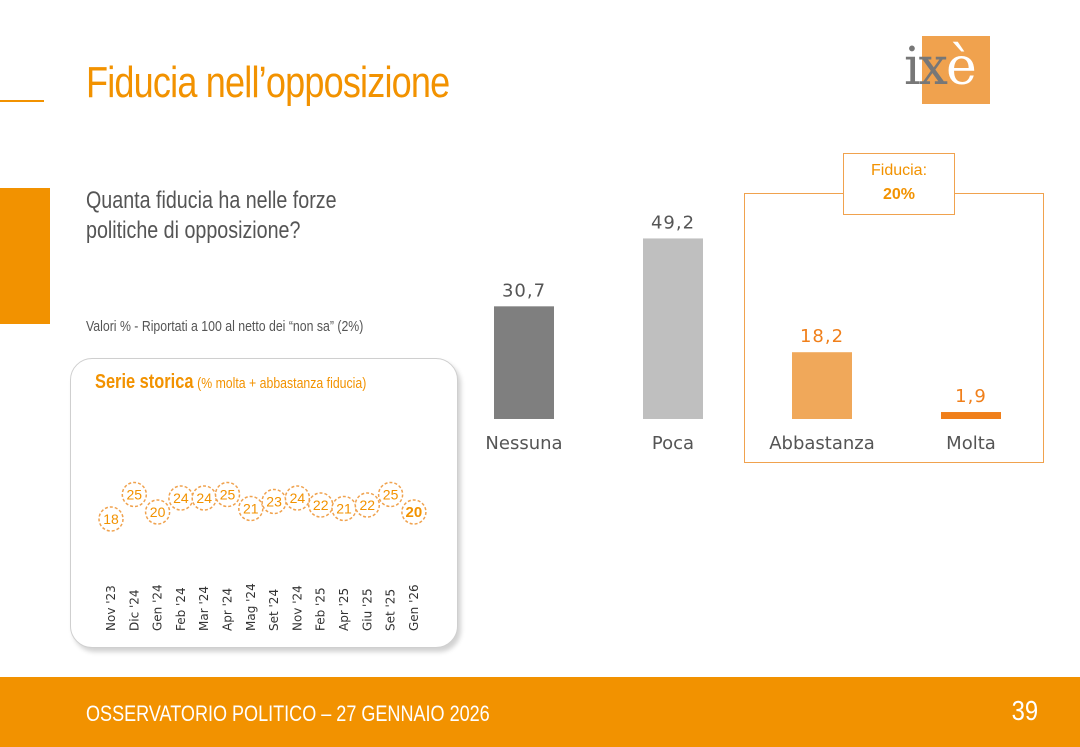 The image size is (1080, 747). What do you see at coordinates (204, 608) in the screenshot?
I see `series-x-label: Mar '24` at bounding box center [204, 608].